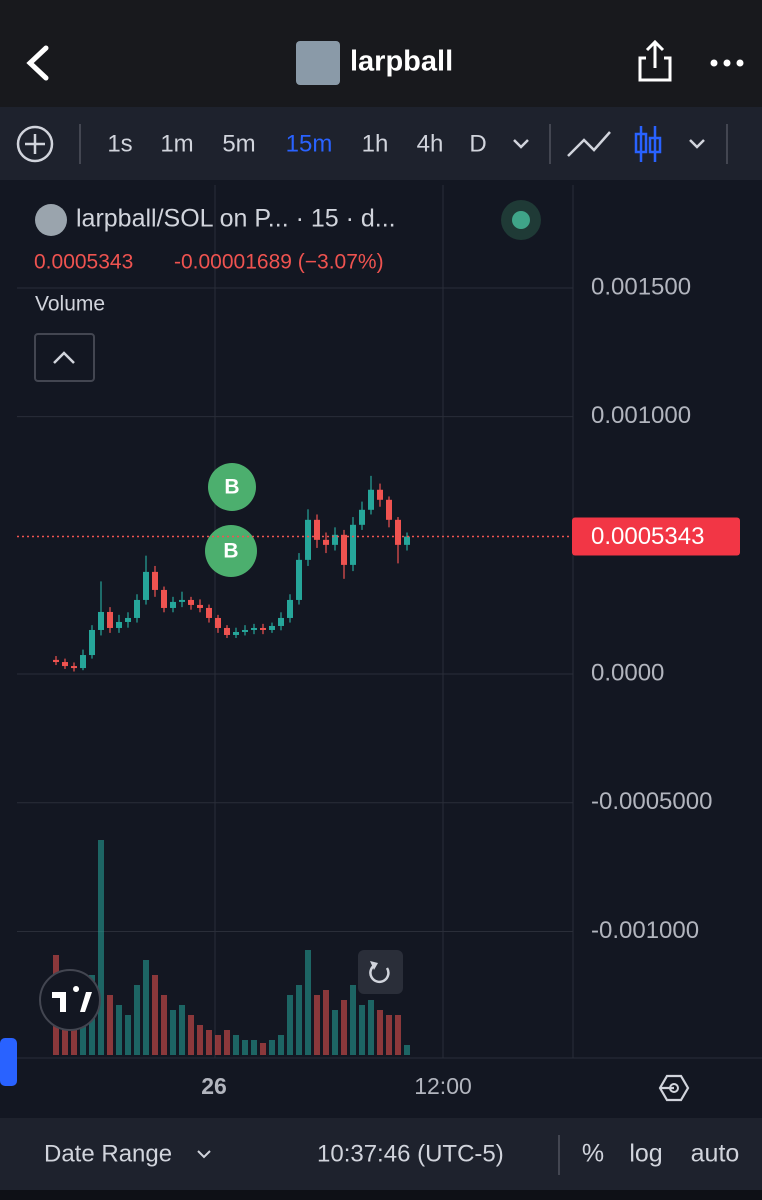 This screenshot has height=1200, width=762. What do you see at coordinates (521, 220) in the screenshot?
I see `status-dot` at bounding box center [521, 220].